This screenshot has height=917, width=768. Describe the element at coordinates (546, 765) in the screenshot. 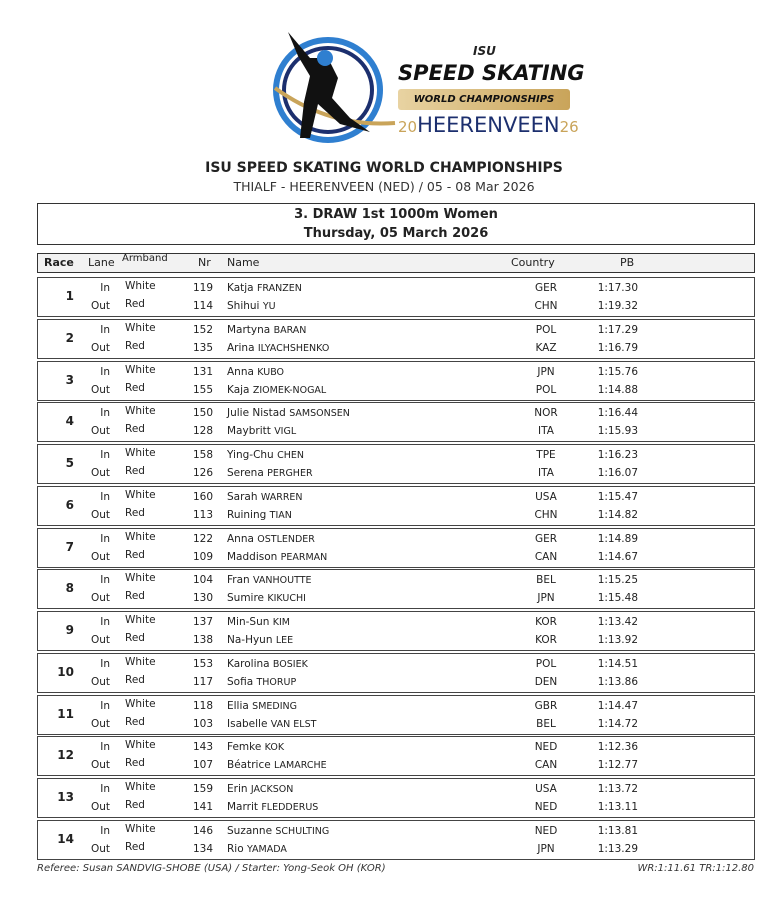

I see `country: CAN` at that location.